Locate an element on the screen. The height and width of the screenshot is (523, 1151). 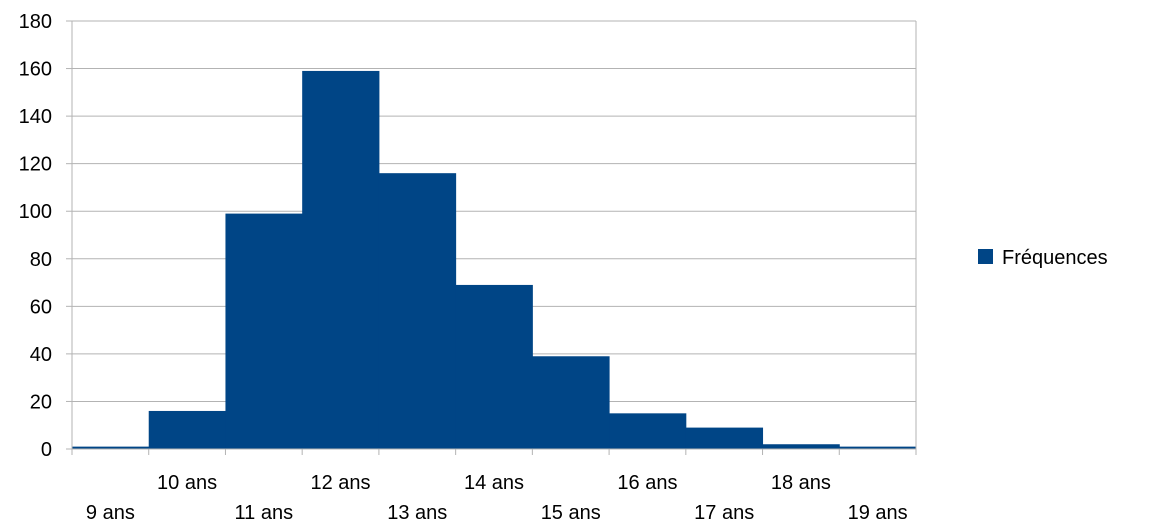
y-tick-label: 0 is located at coordinates (46, 450).